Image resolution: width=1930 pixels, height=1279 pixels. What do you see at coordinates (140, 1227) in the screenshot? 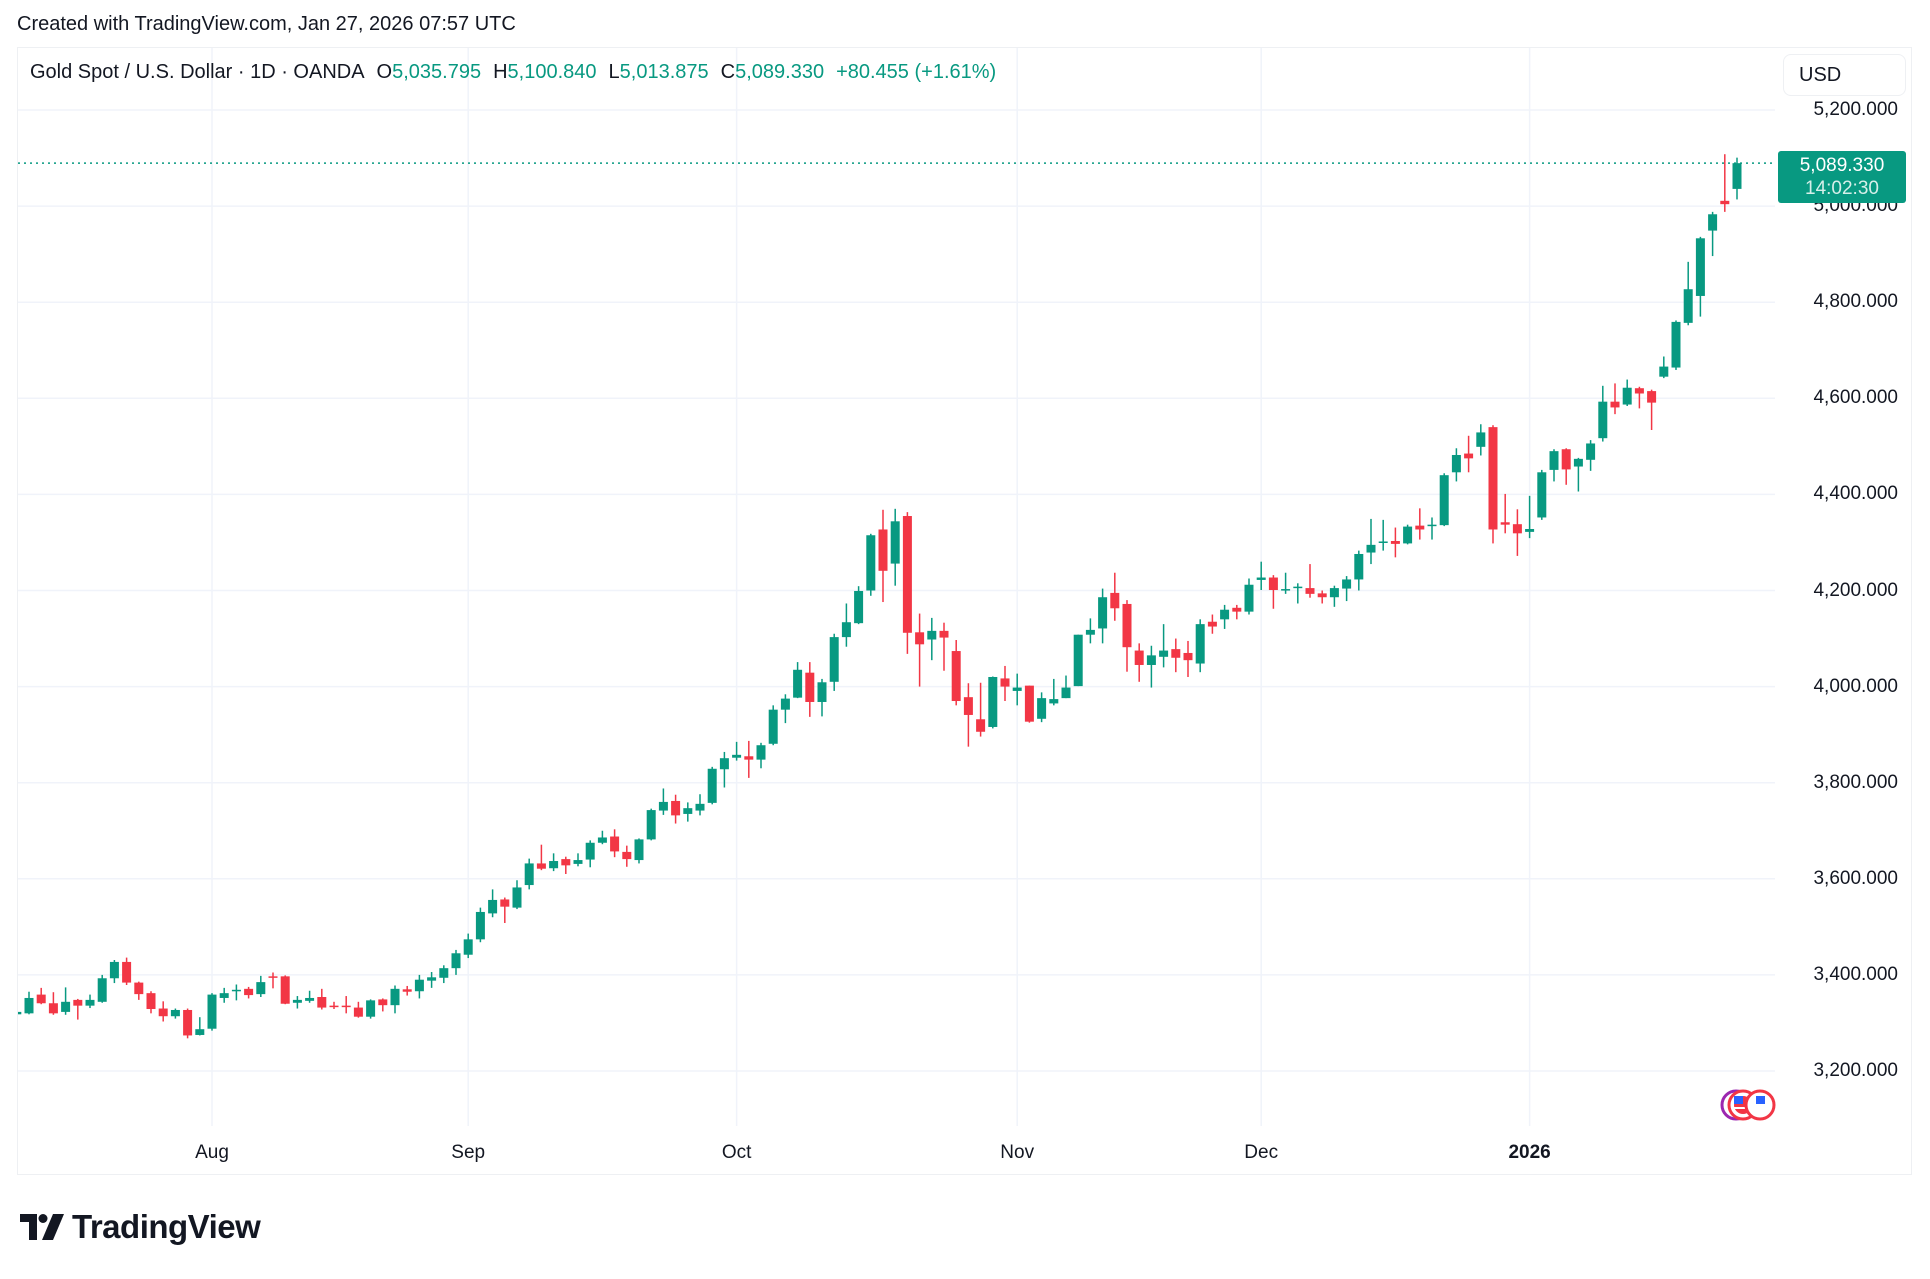
I see `tradingview-logo: TradingView` at bounding box center [140, 1227].